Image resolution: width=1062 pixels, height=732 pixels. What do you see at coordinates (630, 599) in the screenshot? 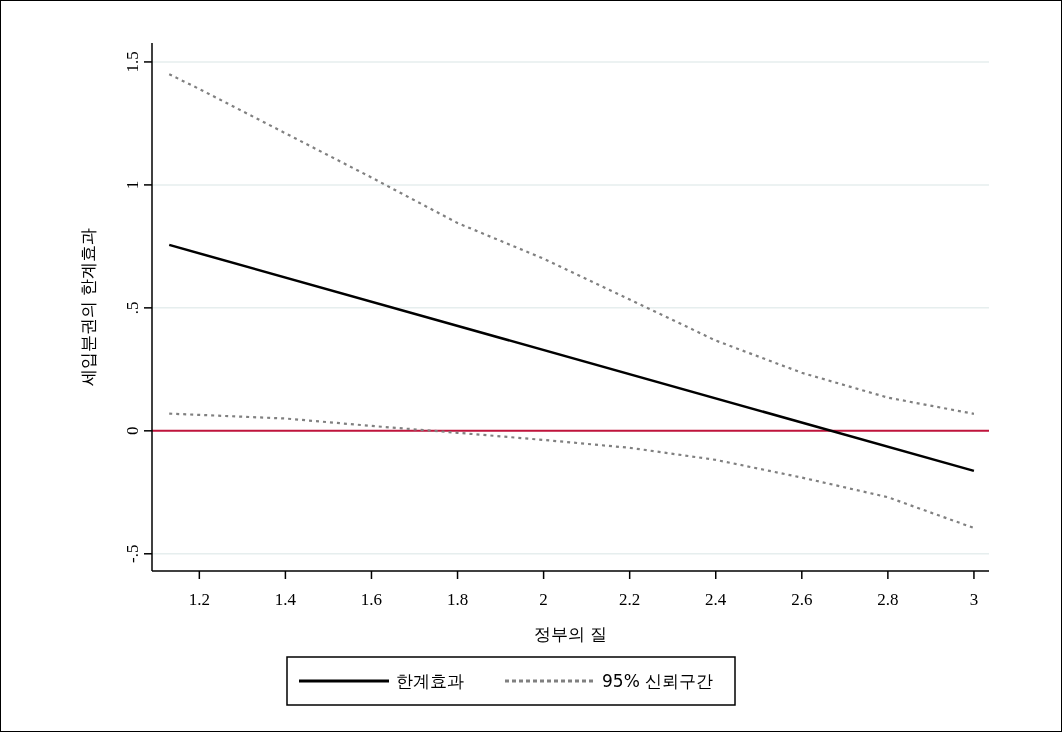
I see `x-tick-label: 2.2` at bounding box center [630, 599].